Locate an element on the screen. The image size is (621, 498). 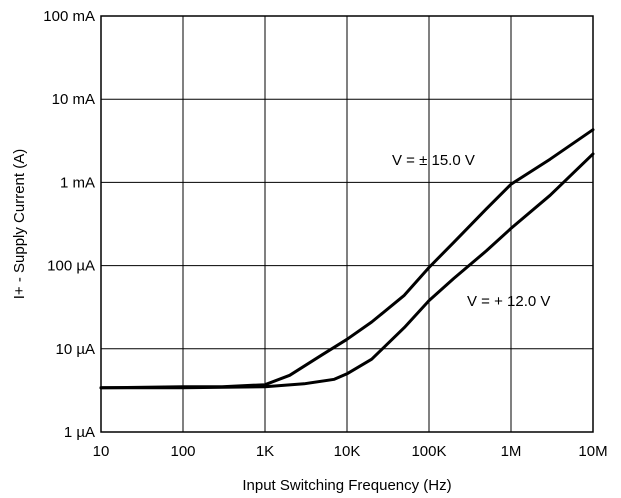
series-label-12v: V = + 12.0 V is located at coordinates (508, 301).